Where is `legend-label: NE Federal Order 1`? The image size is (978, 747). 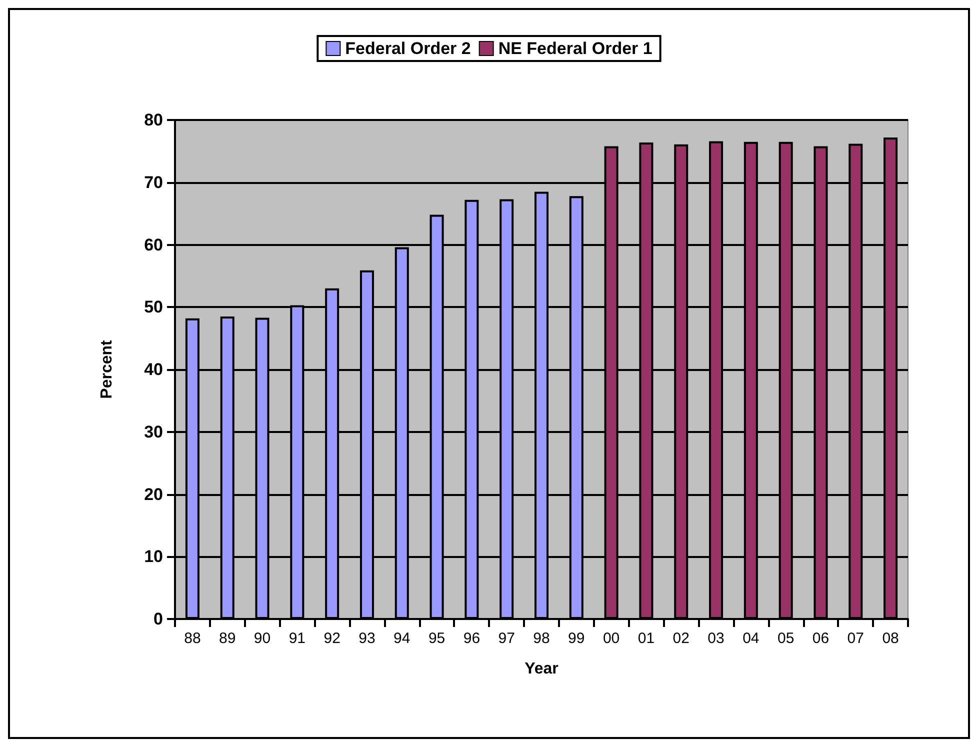
legend-label: NE Federal Order 1 is located at coordinates (575, 48).